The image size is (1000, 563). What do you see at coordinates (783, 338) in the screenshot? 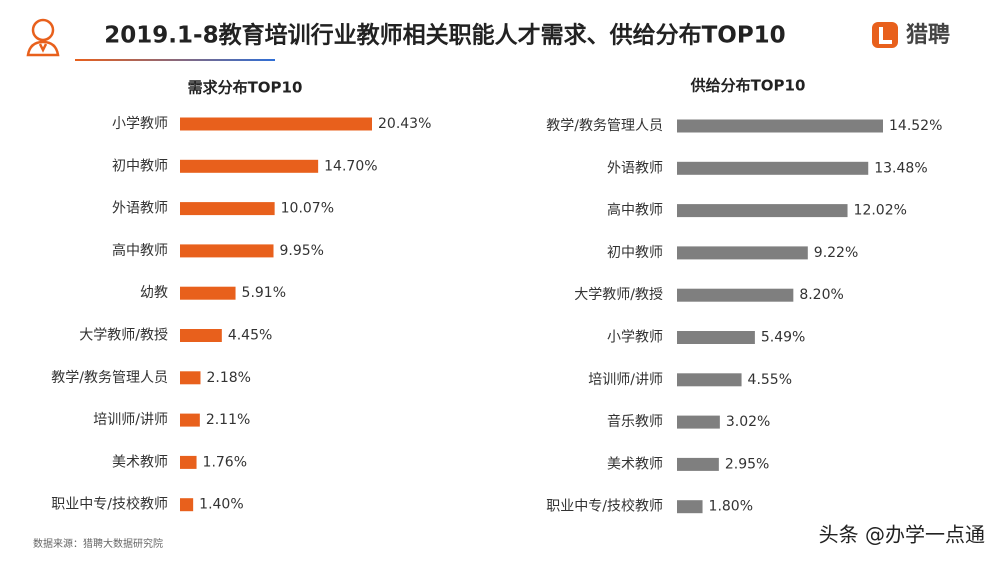
I see `value-label: 5.49%` at bounding box center [783, 338].